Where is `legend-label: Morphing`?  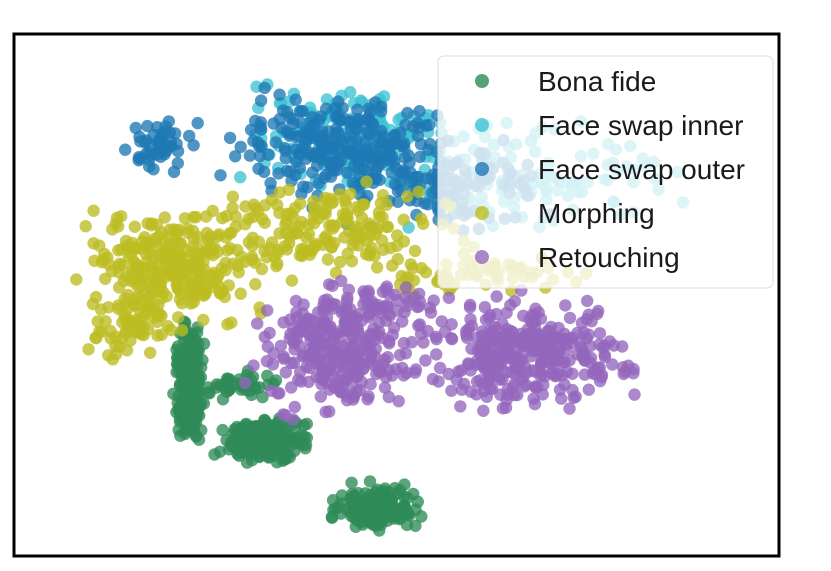
legend-label: Morphing is located at coordinates (596, 213).